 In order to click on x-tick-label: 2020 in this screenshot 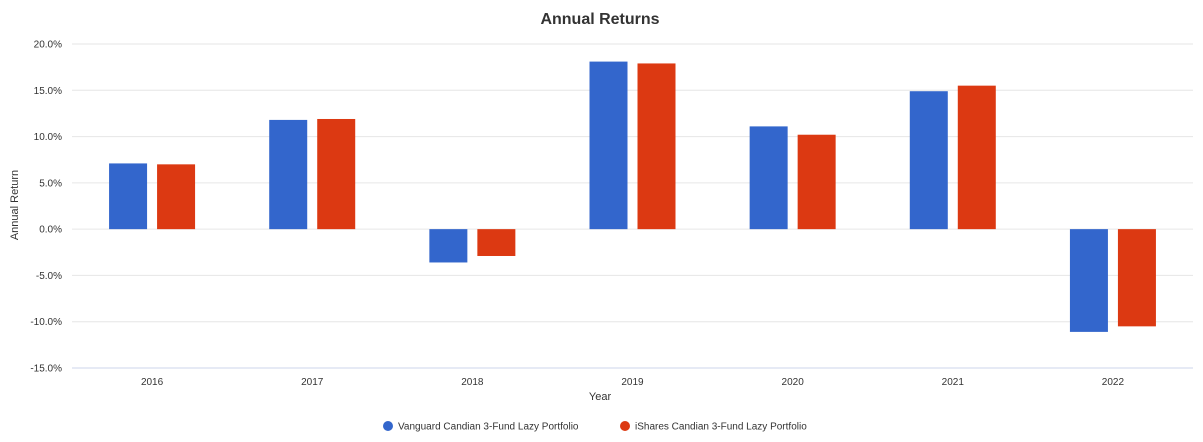, I will do `click(793, 382)`.